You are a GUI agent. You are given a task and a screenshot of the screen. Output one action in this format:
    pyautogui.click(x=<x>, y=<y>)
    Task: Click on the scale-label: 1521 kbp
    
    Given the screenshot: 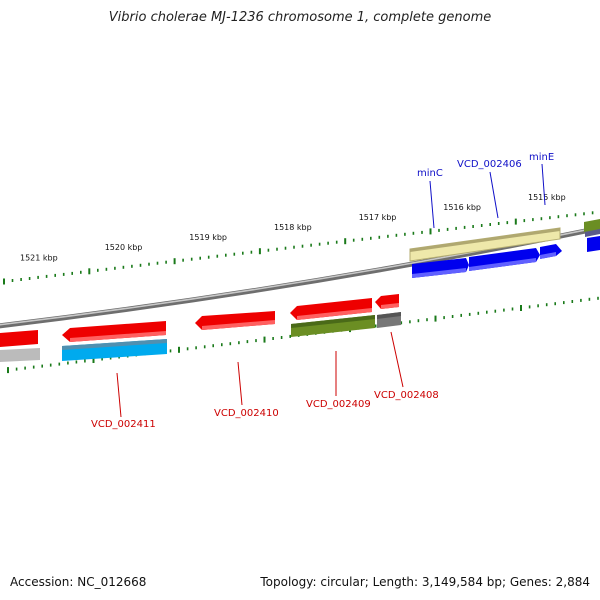 What is the action you would take?
    pyautogui.click(x=39, y=258)
    